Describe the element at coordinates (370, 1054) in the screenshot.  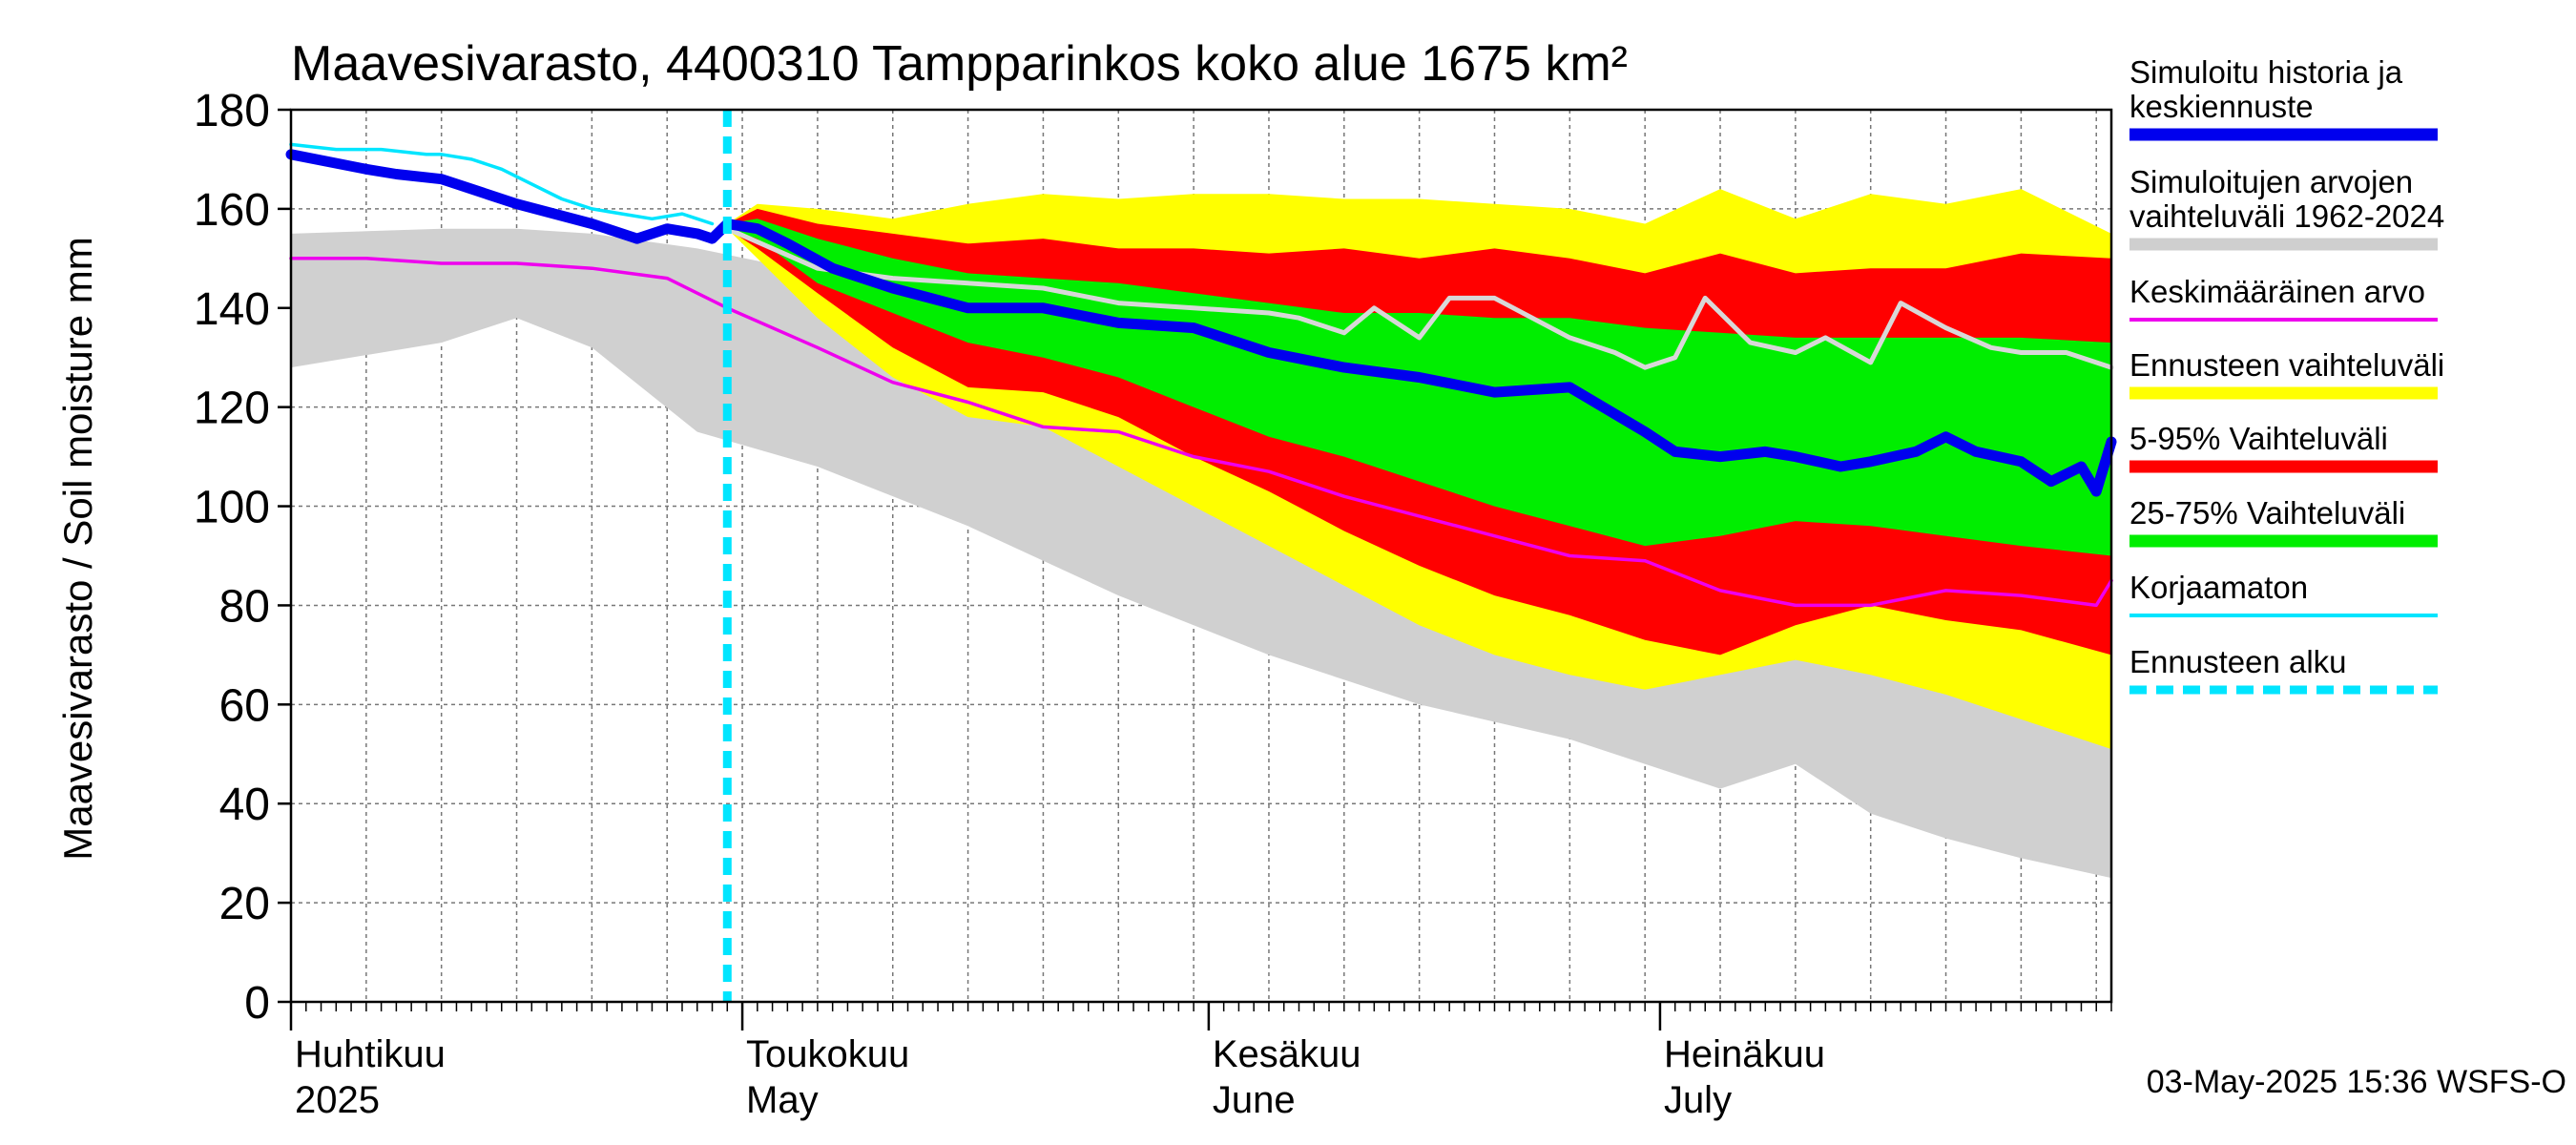
I see `x-month-label-fi: Huhtikuu` at that location.